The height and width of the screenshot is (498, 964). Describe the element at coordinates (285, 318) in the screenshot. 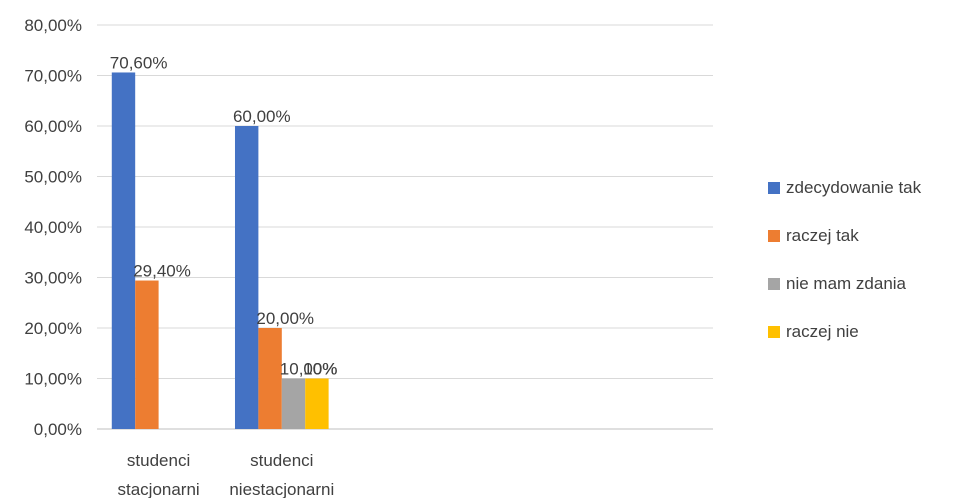

I see `data-label: 20,00%` at that location.